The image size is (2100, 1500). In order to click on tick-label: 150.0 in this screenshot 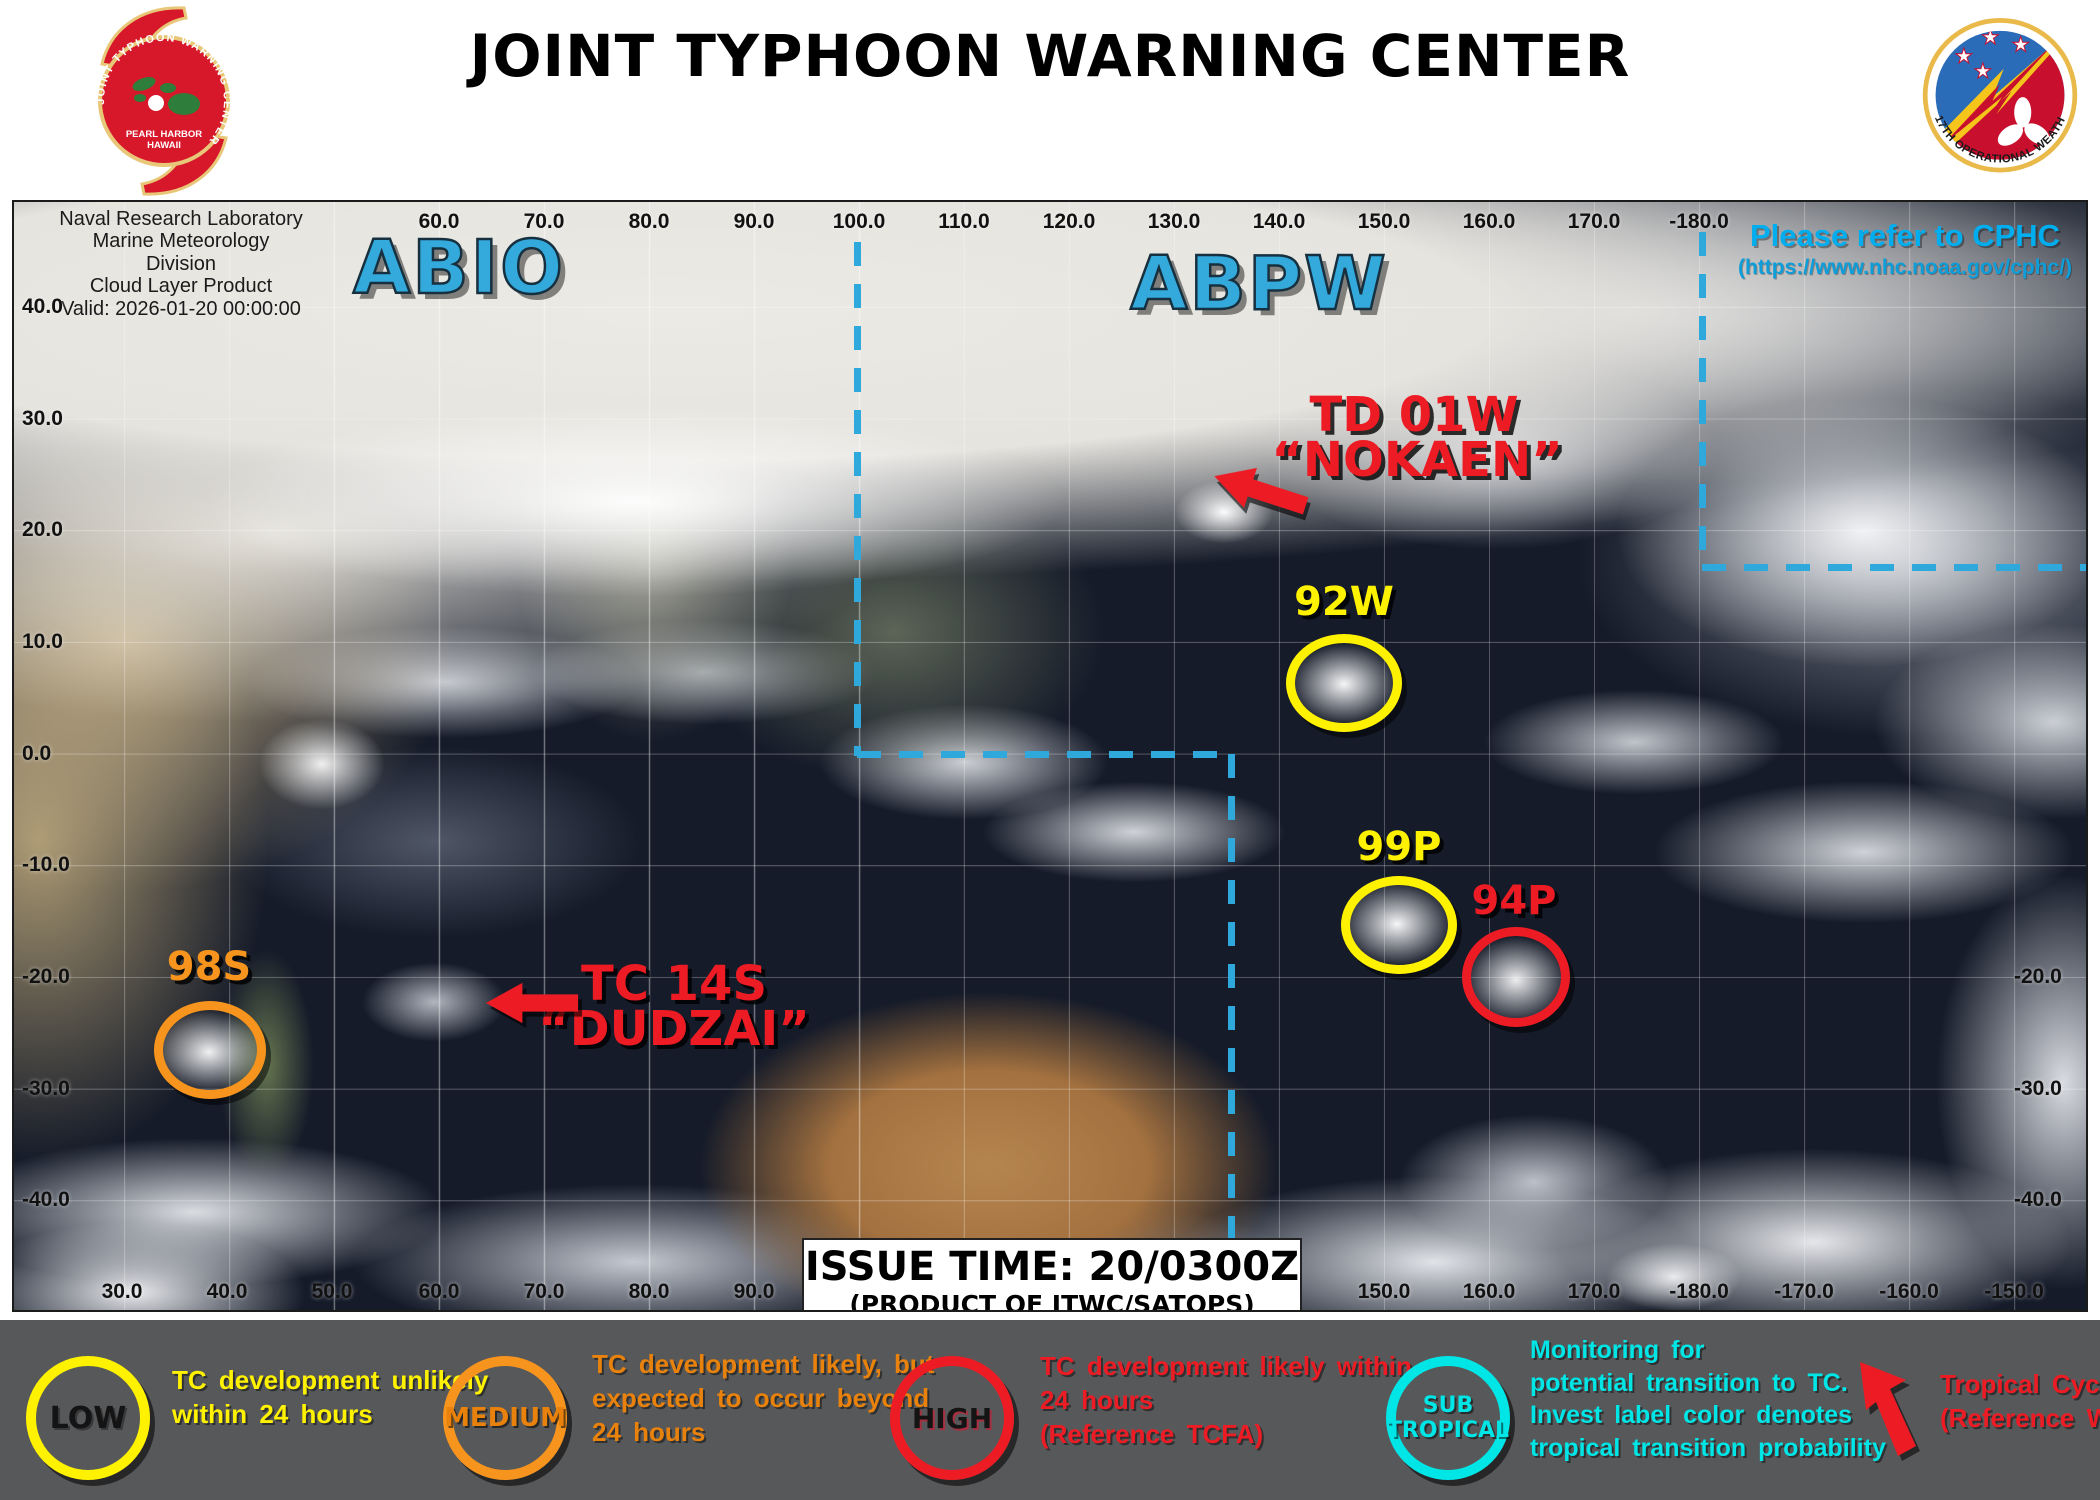, I will do `click(1384, 221)`.